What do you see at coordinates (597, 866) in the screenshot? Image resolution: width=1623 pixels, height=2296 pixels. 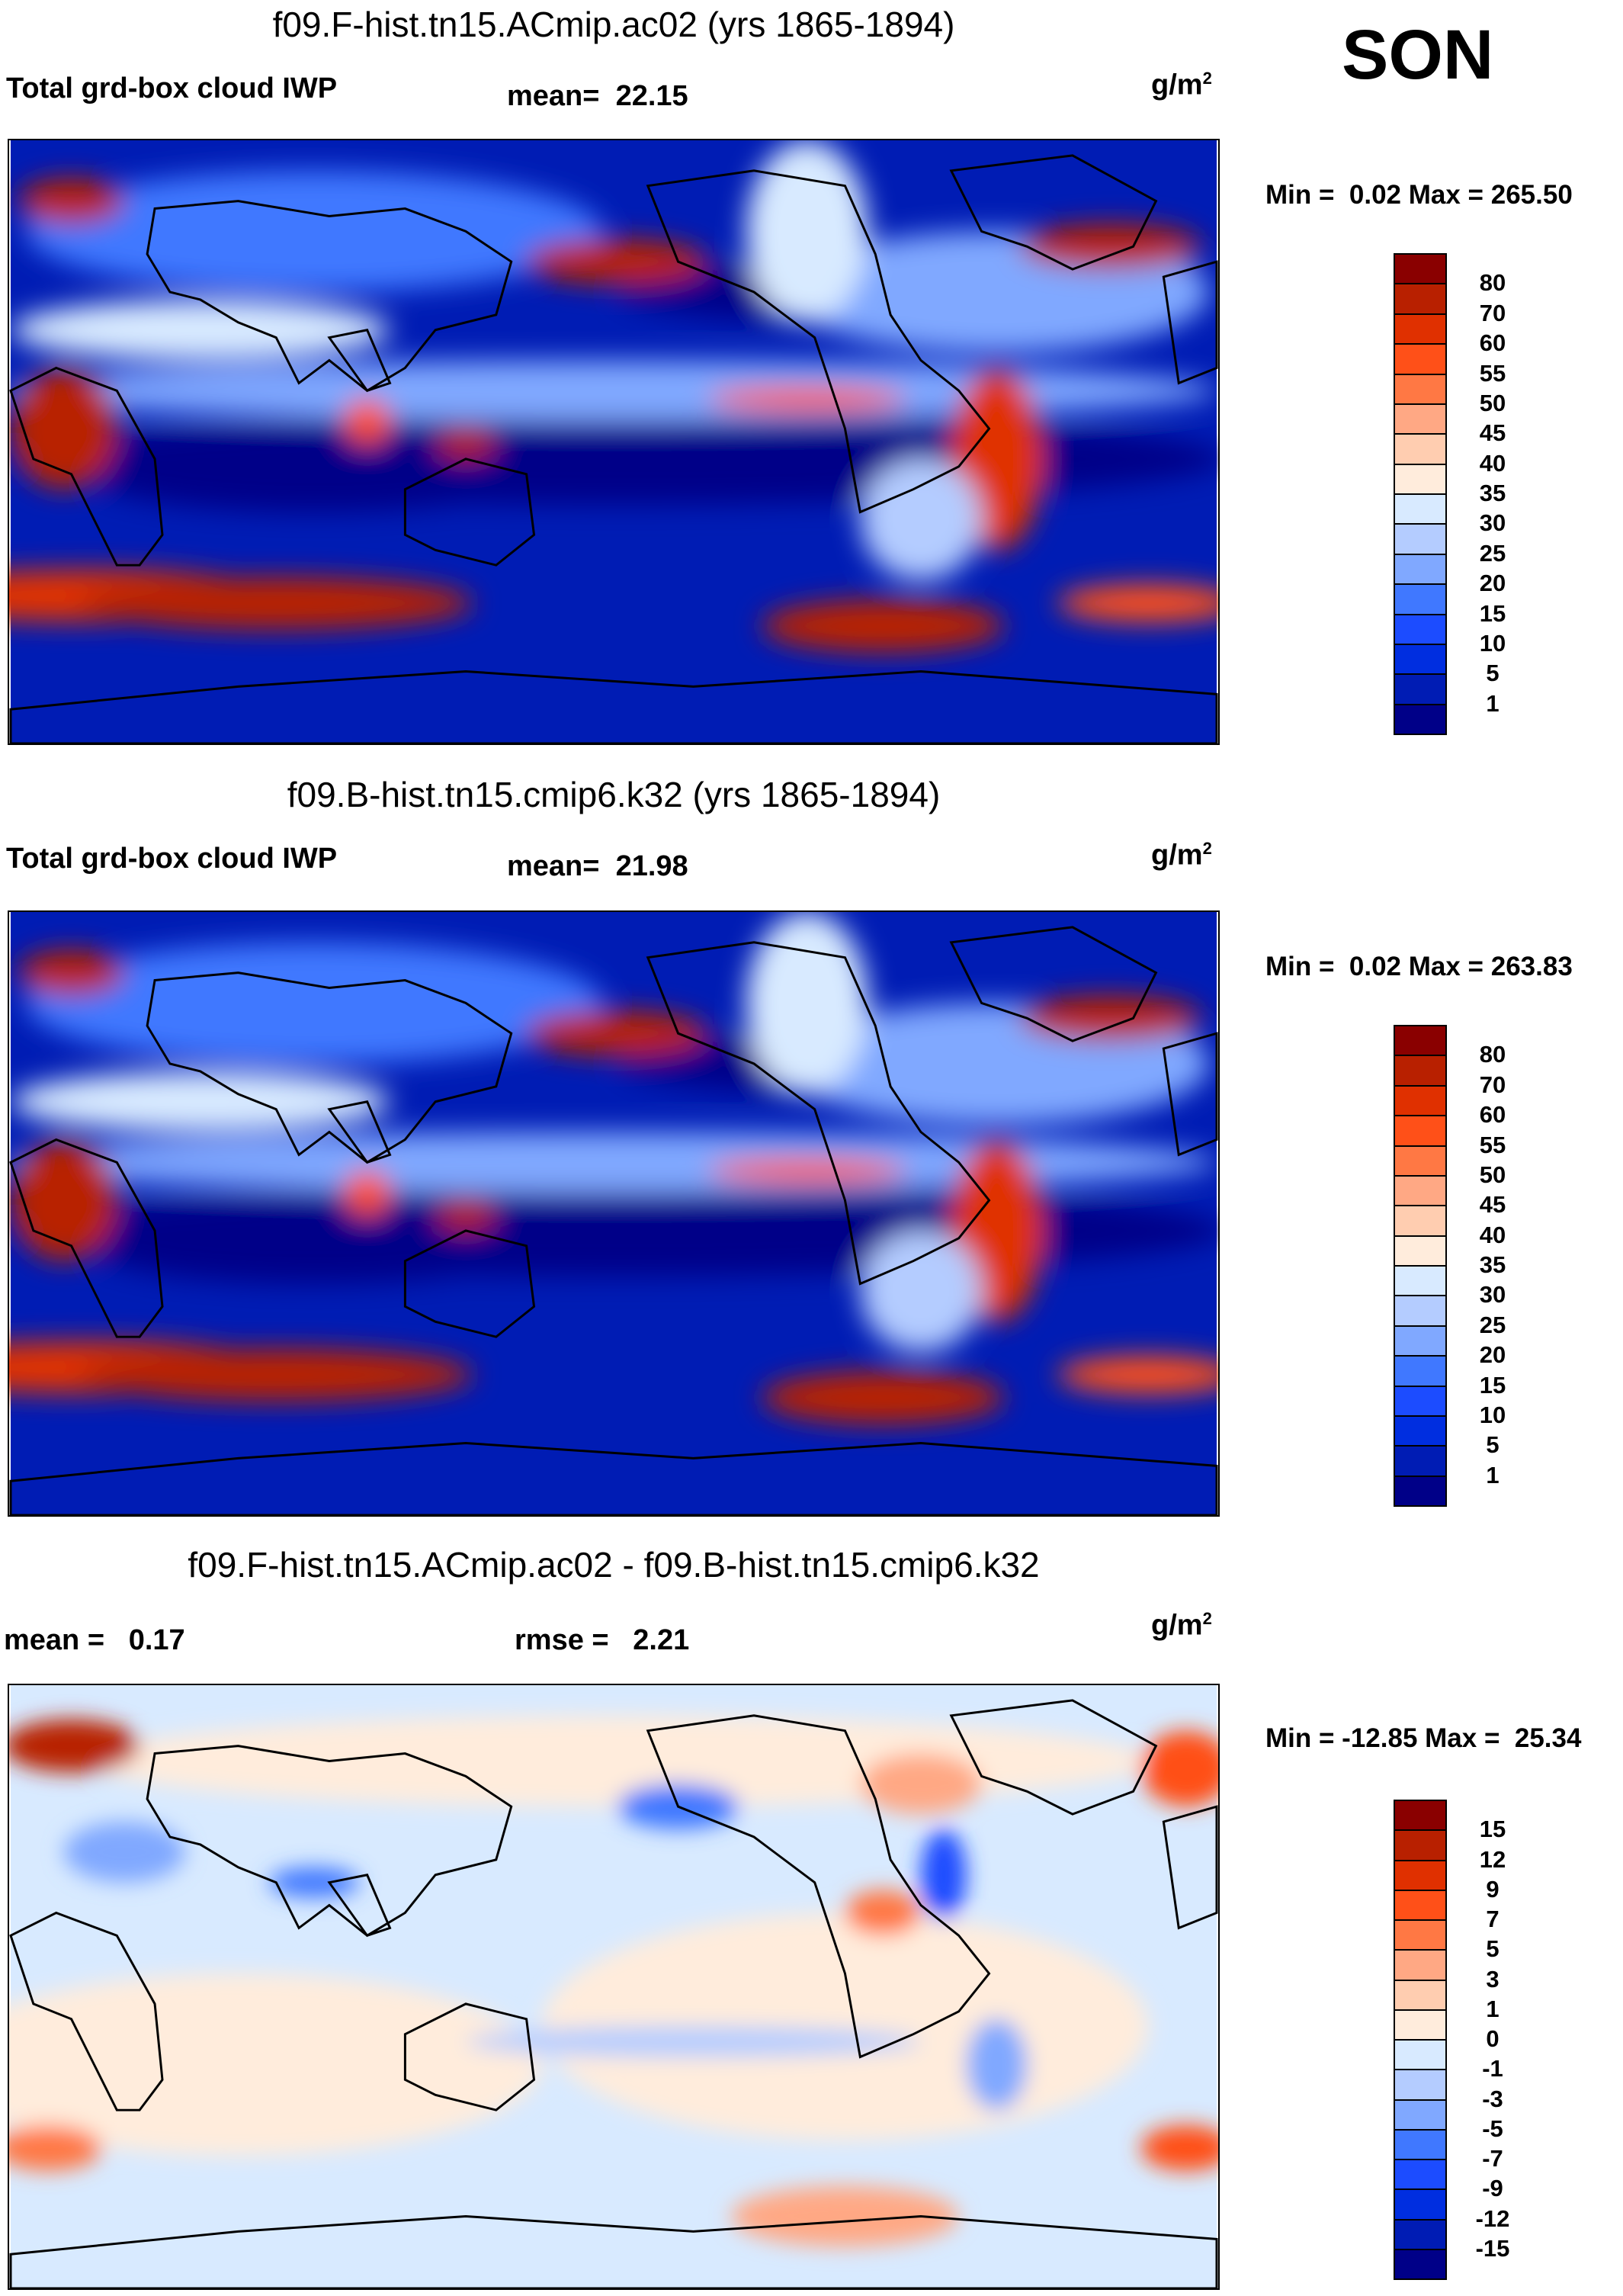 I see `panel2-mean: mean= 21.98` at bounding box center [597, 866].